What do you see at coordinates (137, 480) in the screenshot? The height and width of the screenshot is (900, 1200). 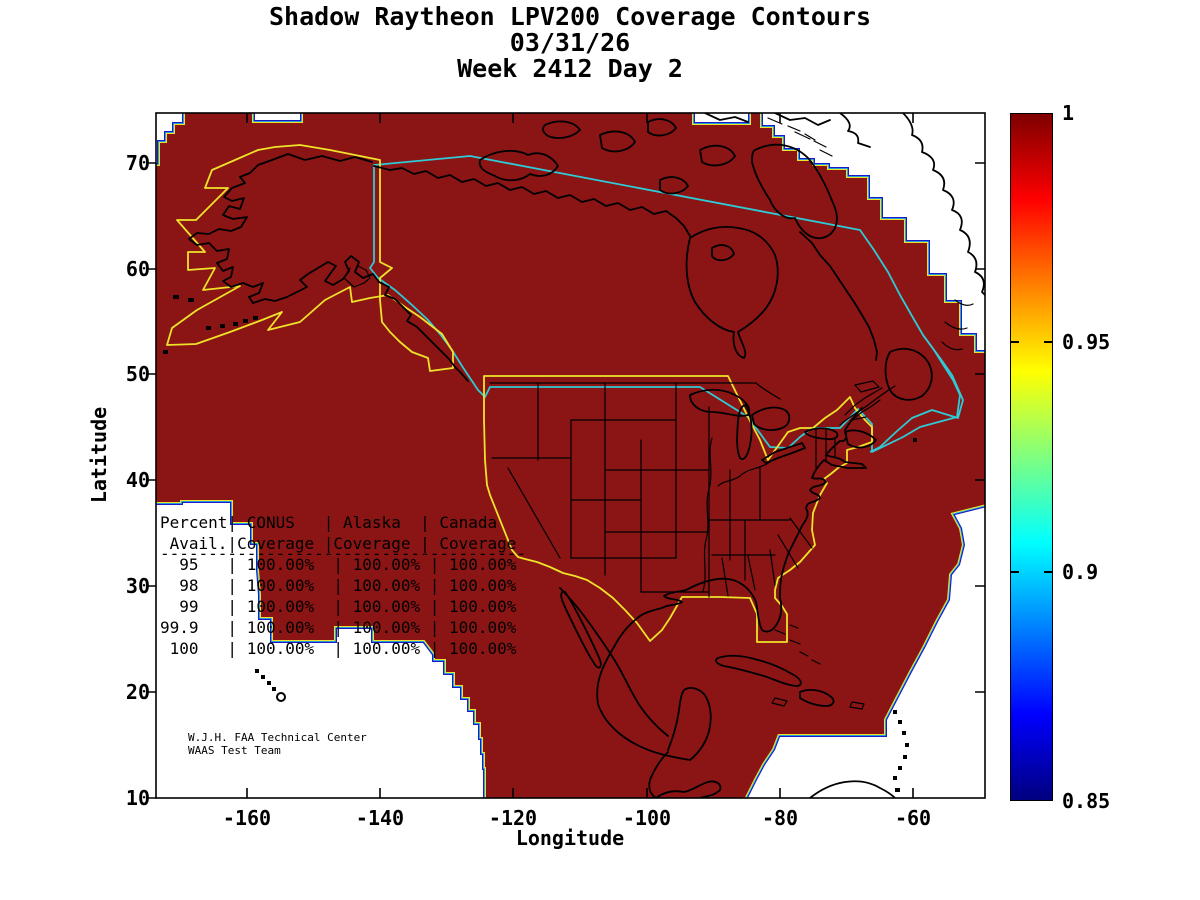 I see `y-tick-40: 40` at bounding box center [137, 480].